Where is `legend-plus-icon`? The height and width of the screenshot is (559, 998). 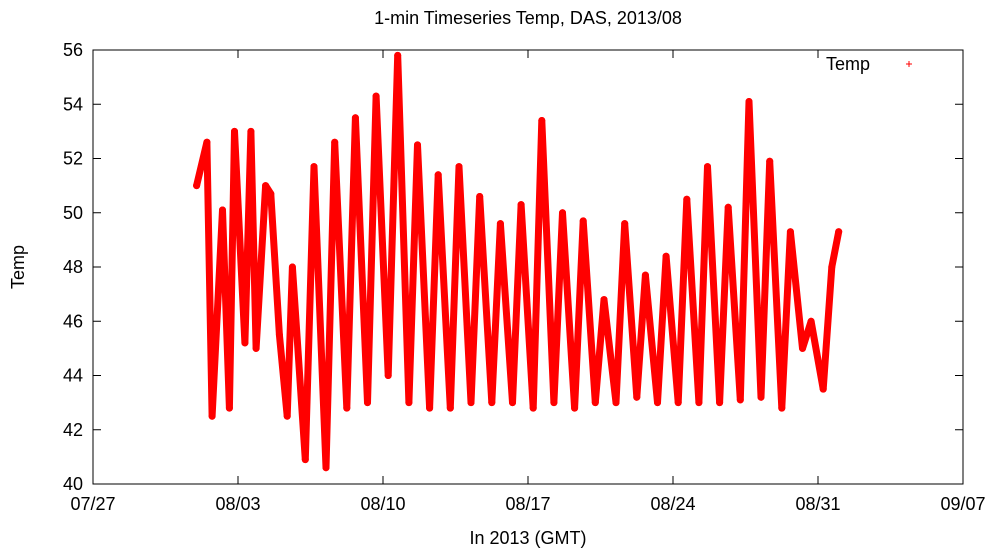 legend-plus-icon is located at coordinates (909, 64).